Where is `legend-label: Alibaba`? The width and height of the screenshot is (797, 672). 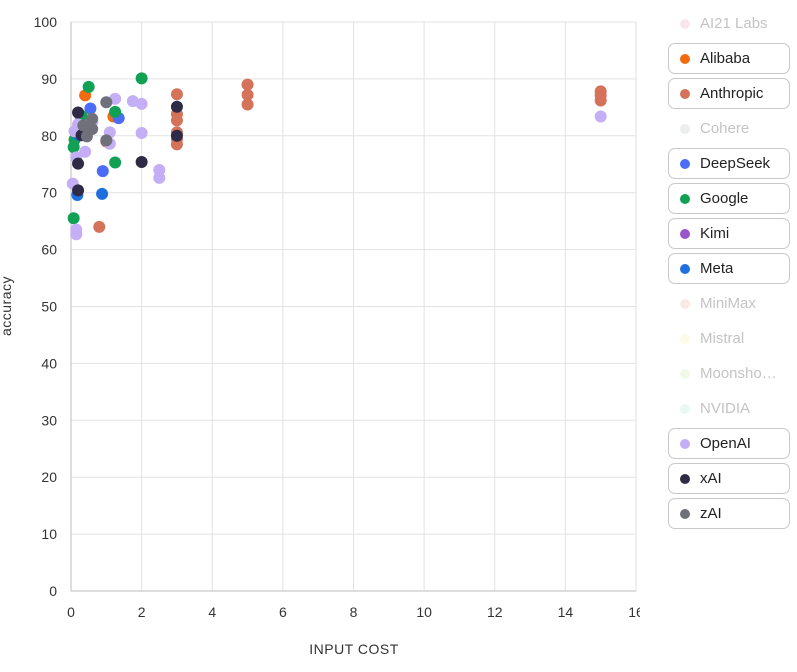
legend-label: Alibaba is located at coordinates (725, 58).